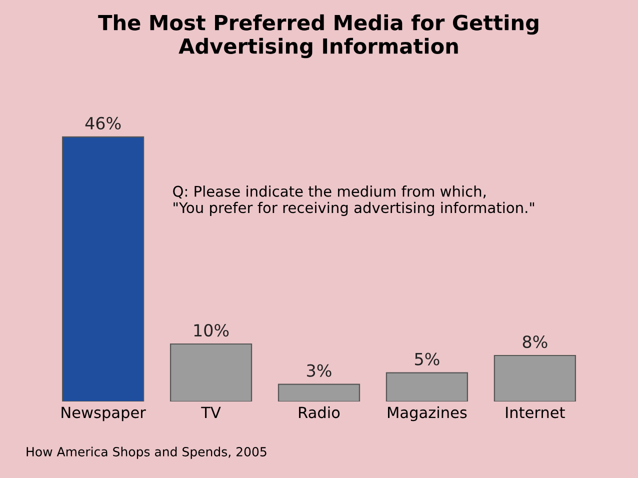  I want to click on x-tick-label: Newspaper, so click(104, 414).